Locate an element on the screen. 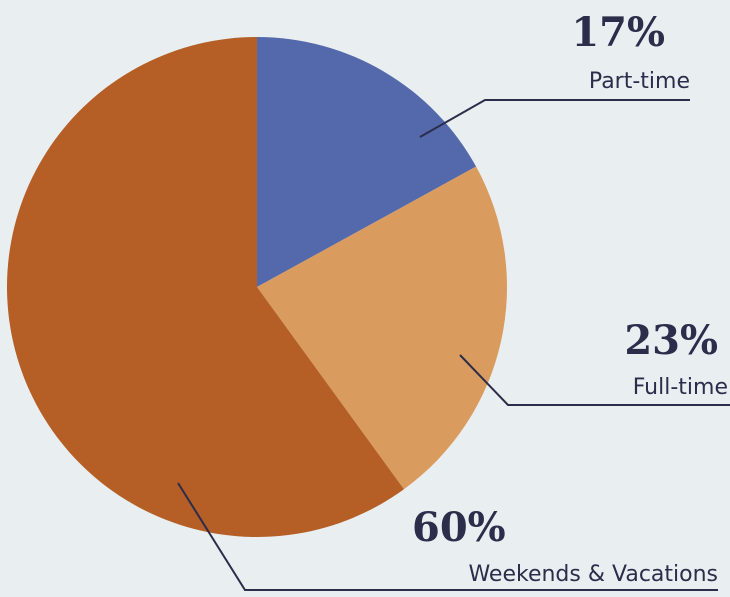 The image size is (730, 597). category-label: Full-time is located at coordinates (680, 387).